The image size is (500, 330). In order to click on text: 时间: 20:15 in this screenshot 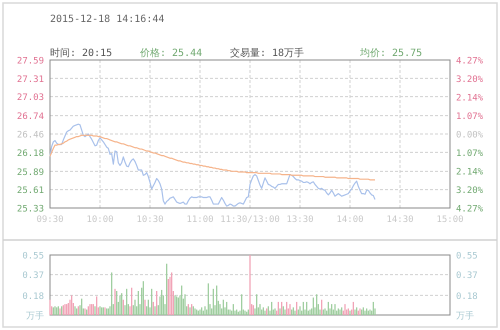, I will do `click(81, 53)`.